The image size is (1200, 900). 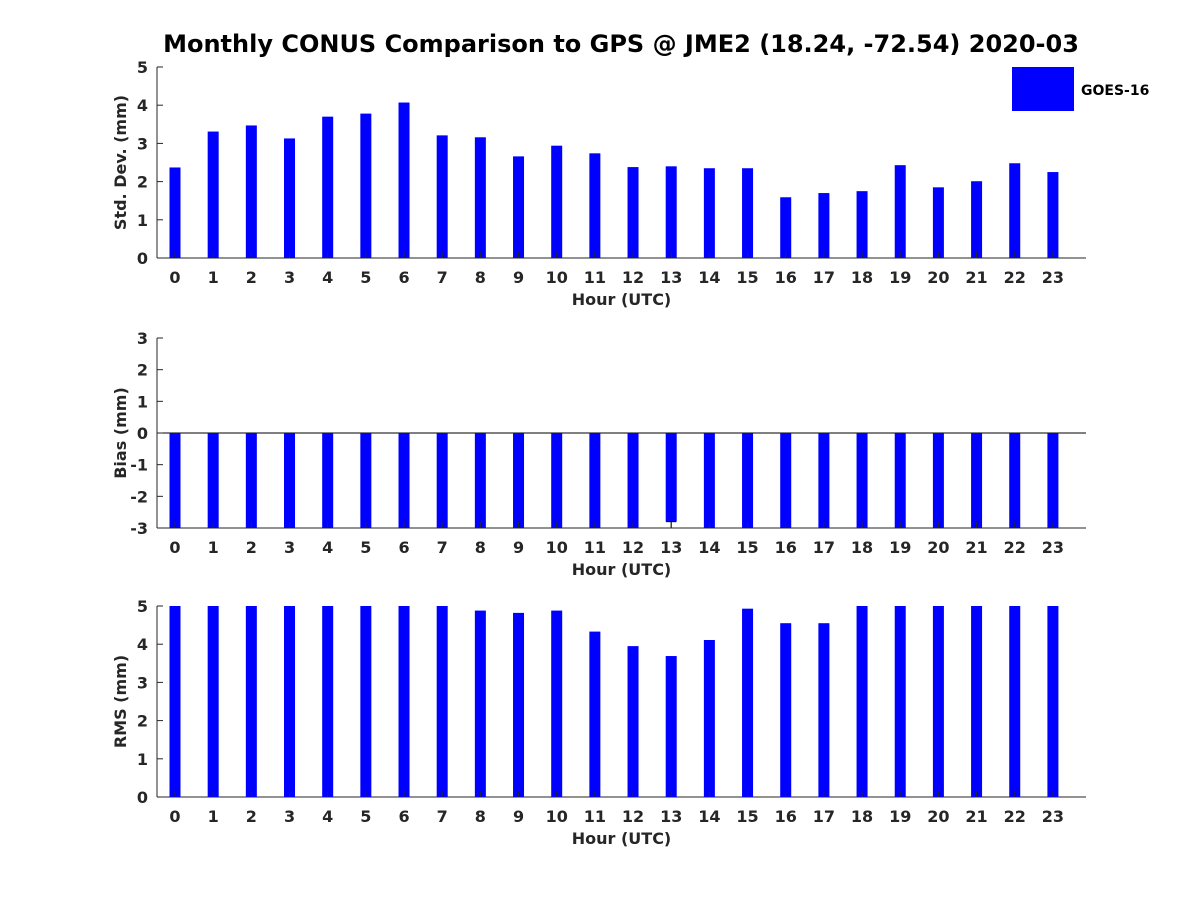 I want to click on y-tick-label: 0, so click(x=142, y=258).